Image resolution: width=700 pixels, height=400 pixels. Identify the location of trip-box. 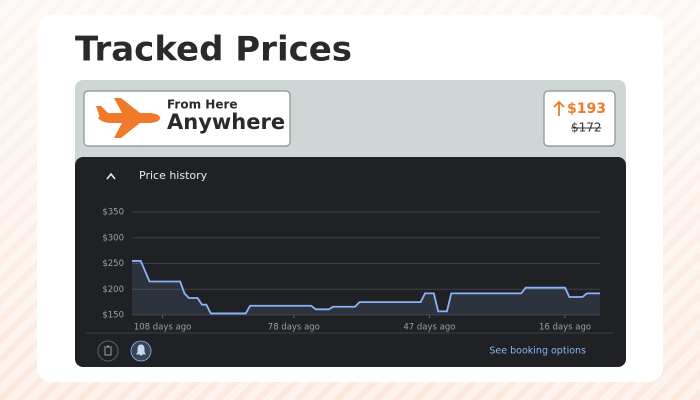
(187, 118).